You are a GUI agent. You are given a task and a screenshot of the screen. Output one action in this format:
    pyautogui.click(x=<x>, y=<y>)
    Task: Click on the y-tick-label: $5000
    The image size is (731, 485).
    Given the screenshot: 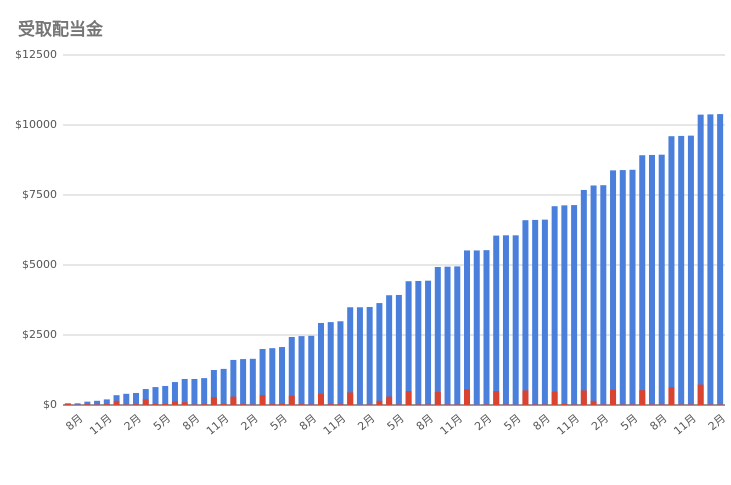 What is the action you would take?
    pyautogui.click(x=39, y=264)
    